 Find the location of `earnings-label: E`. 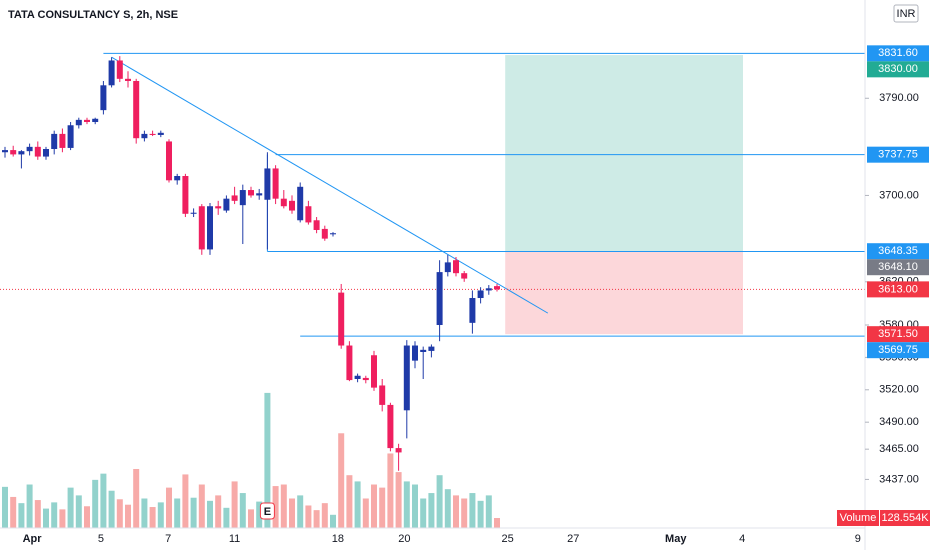

earnings-label: E is located at coordinates (267, 512).